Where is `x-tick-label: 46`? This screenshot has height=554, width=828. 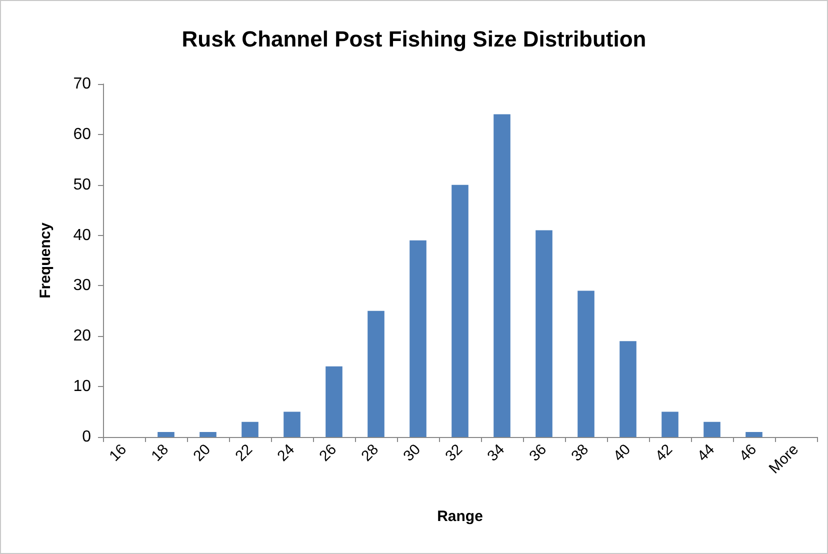 x-tick-label: 46 is located at coordinates (748, 452).